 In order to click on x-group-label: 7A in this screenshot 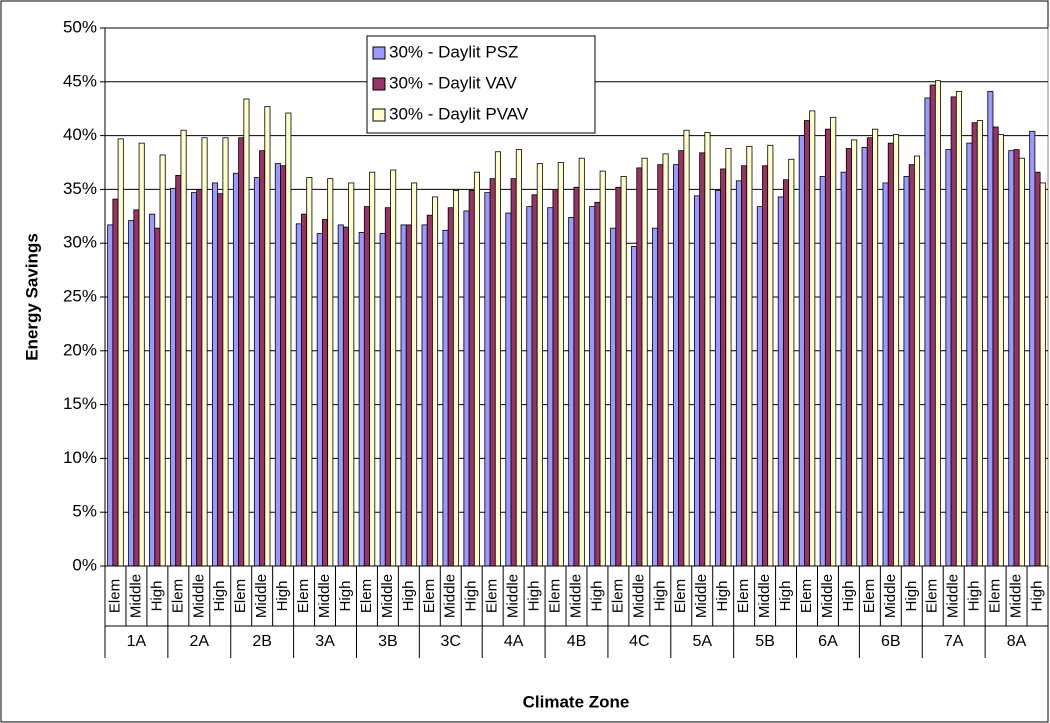, I will do `click(954, 641)`.